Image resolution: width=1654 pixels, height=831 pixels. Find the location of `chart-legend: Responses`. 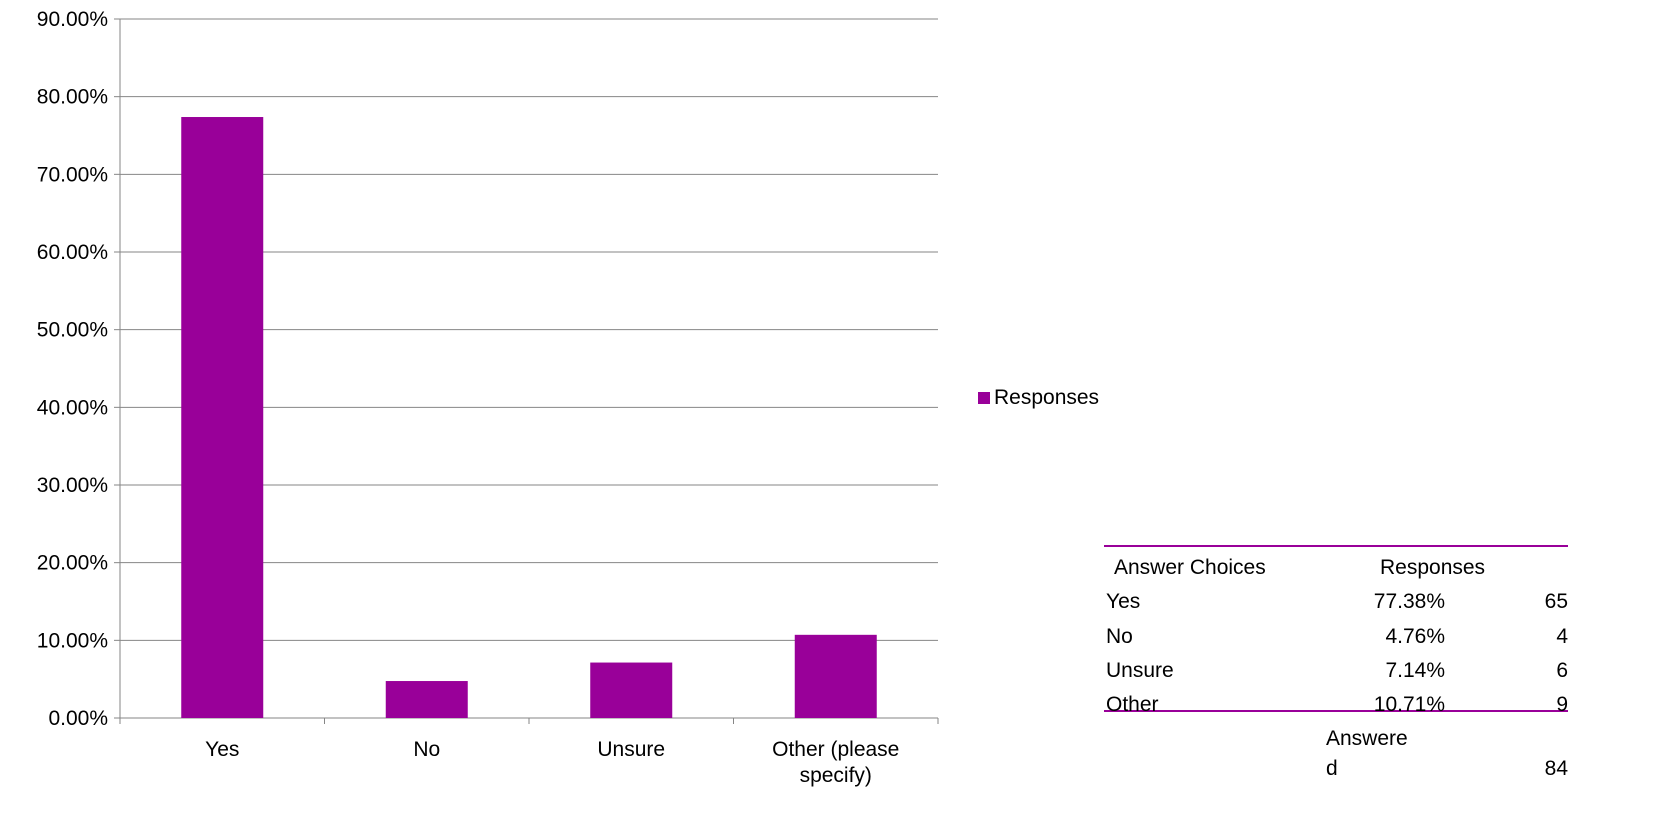

chart-legend: Responses is located at coordinates (1038, 398).